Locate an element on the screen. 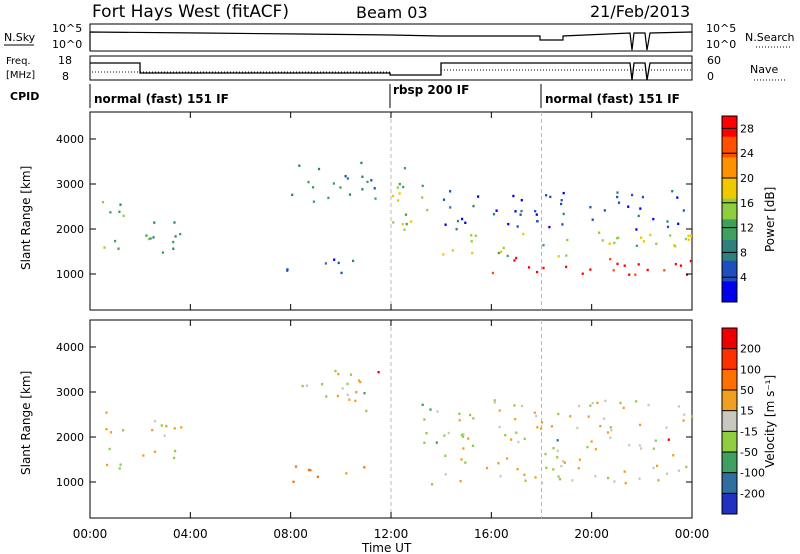 The height and width of the screenshot is (554, 800). x-tick-label: 08:00 is located at coordinates (290, 534).